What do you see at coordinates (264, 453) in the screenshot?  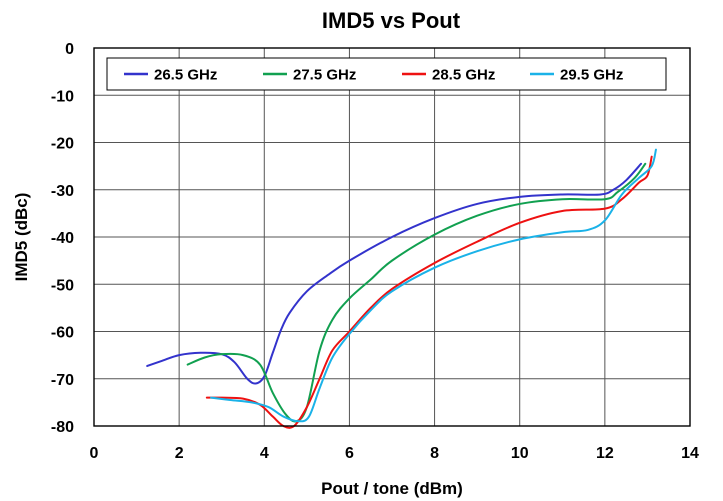 I see `x-tick-label: 4` at bounding box center [264, 453].